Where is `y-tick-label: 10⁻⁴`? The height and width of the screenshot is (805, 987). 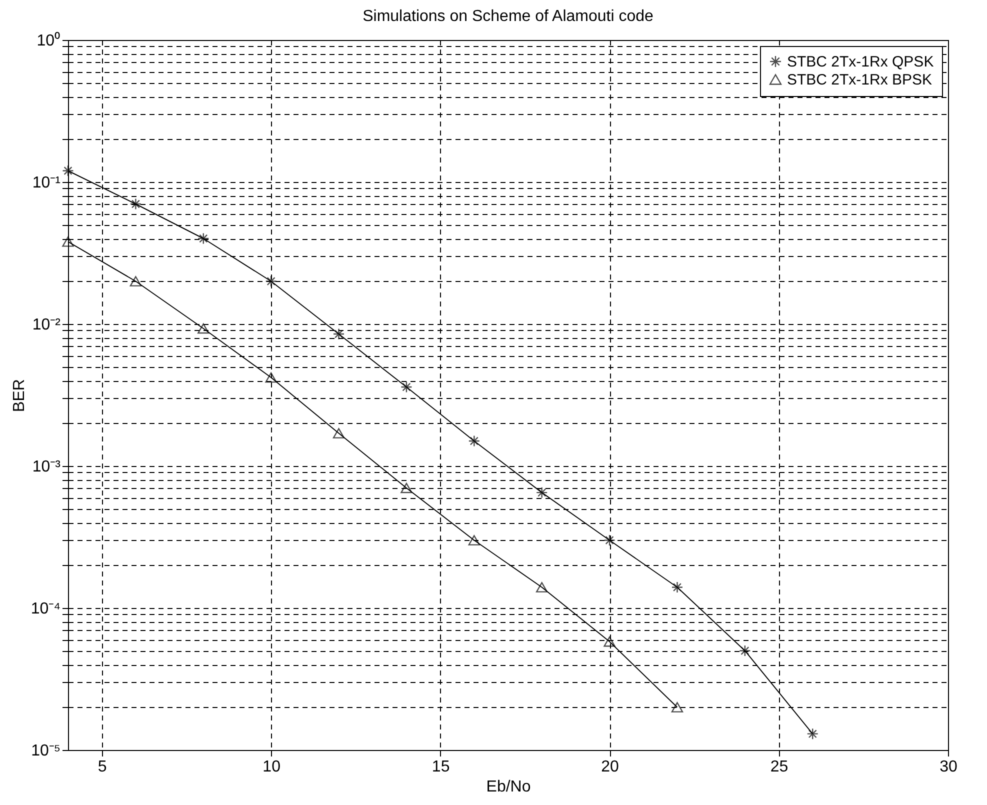
y-tick-label: 10⁻⁴ is located at coordinates (45, 609).